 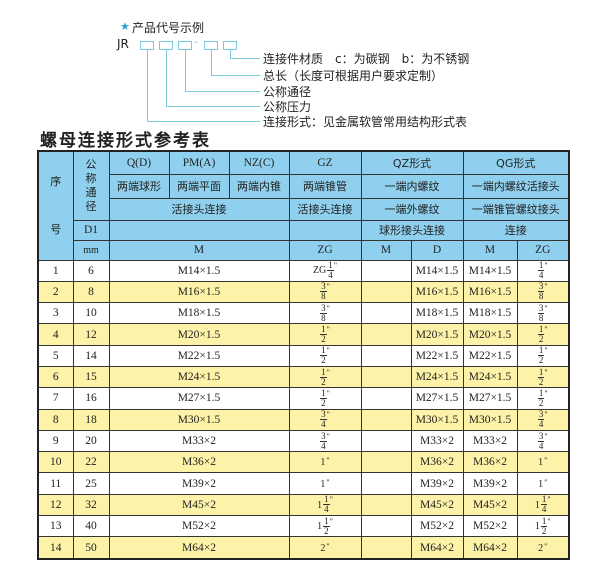 I want to click on table-row: 10 22 M36×2 1" M36×2 M36×2 1", so click(x=303, y=462).